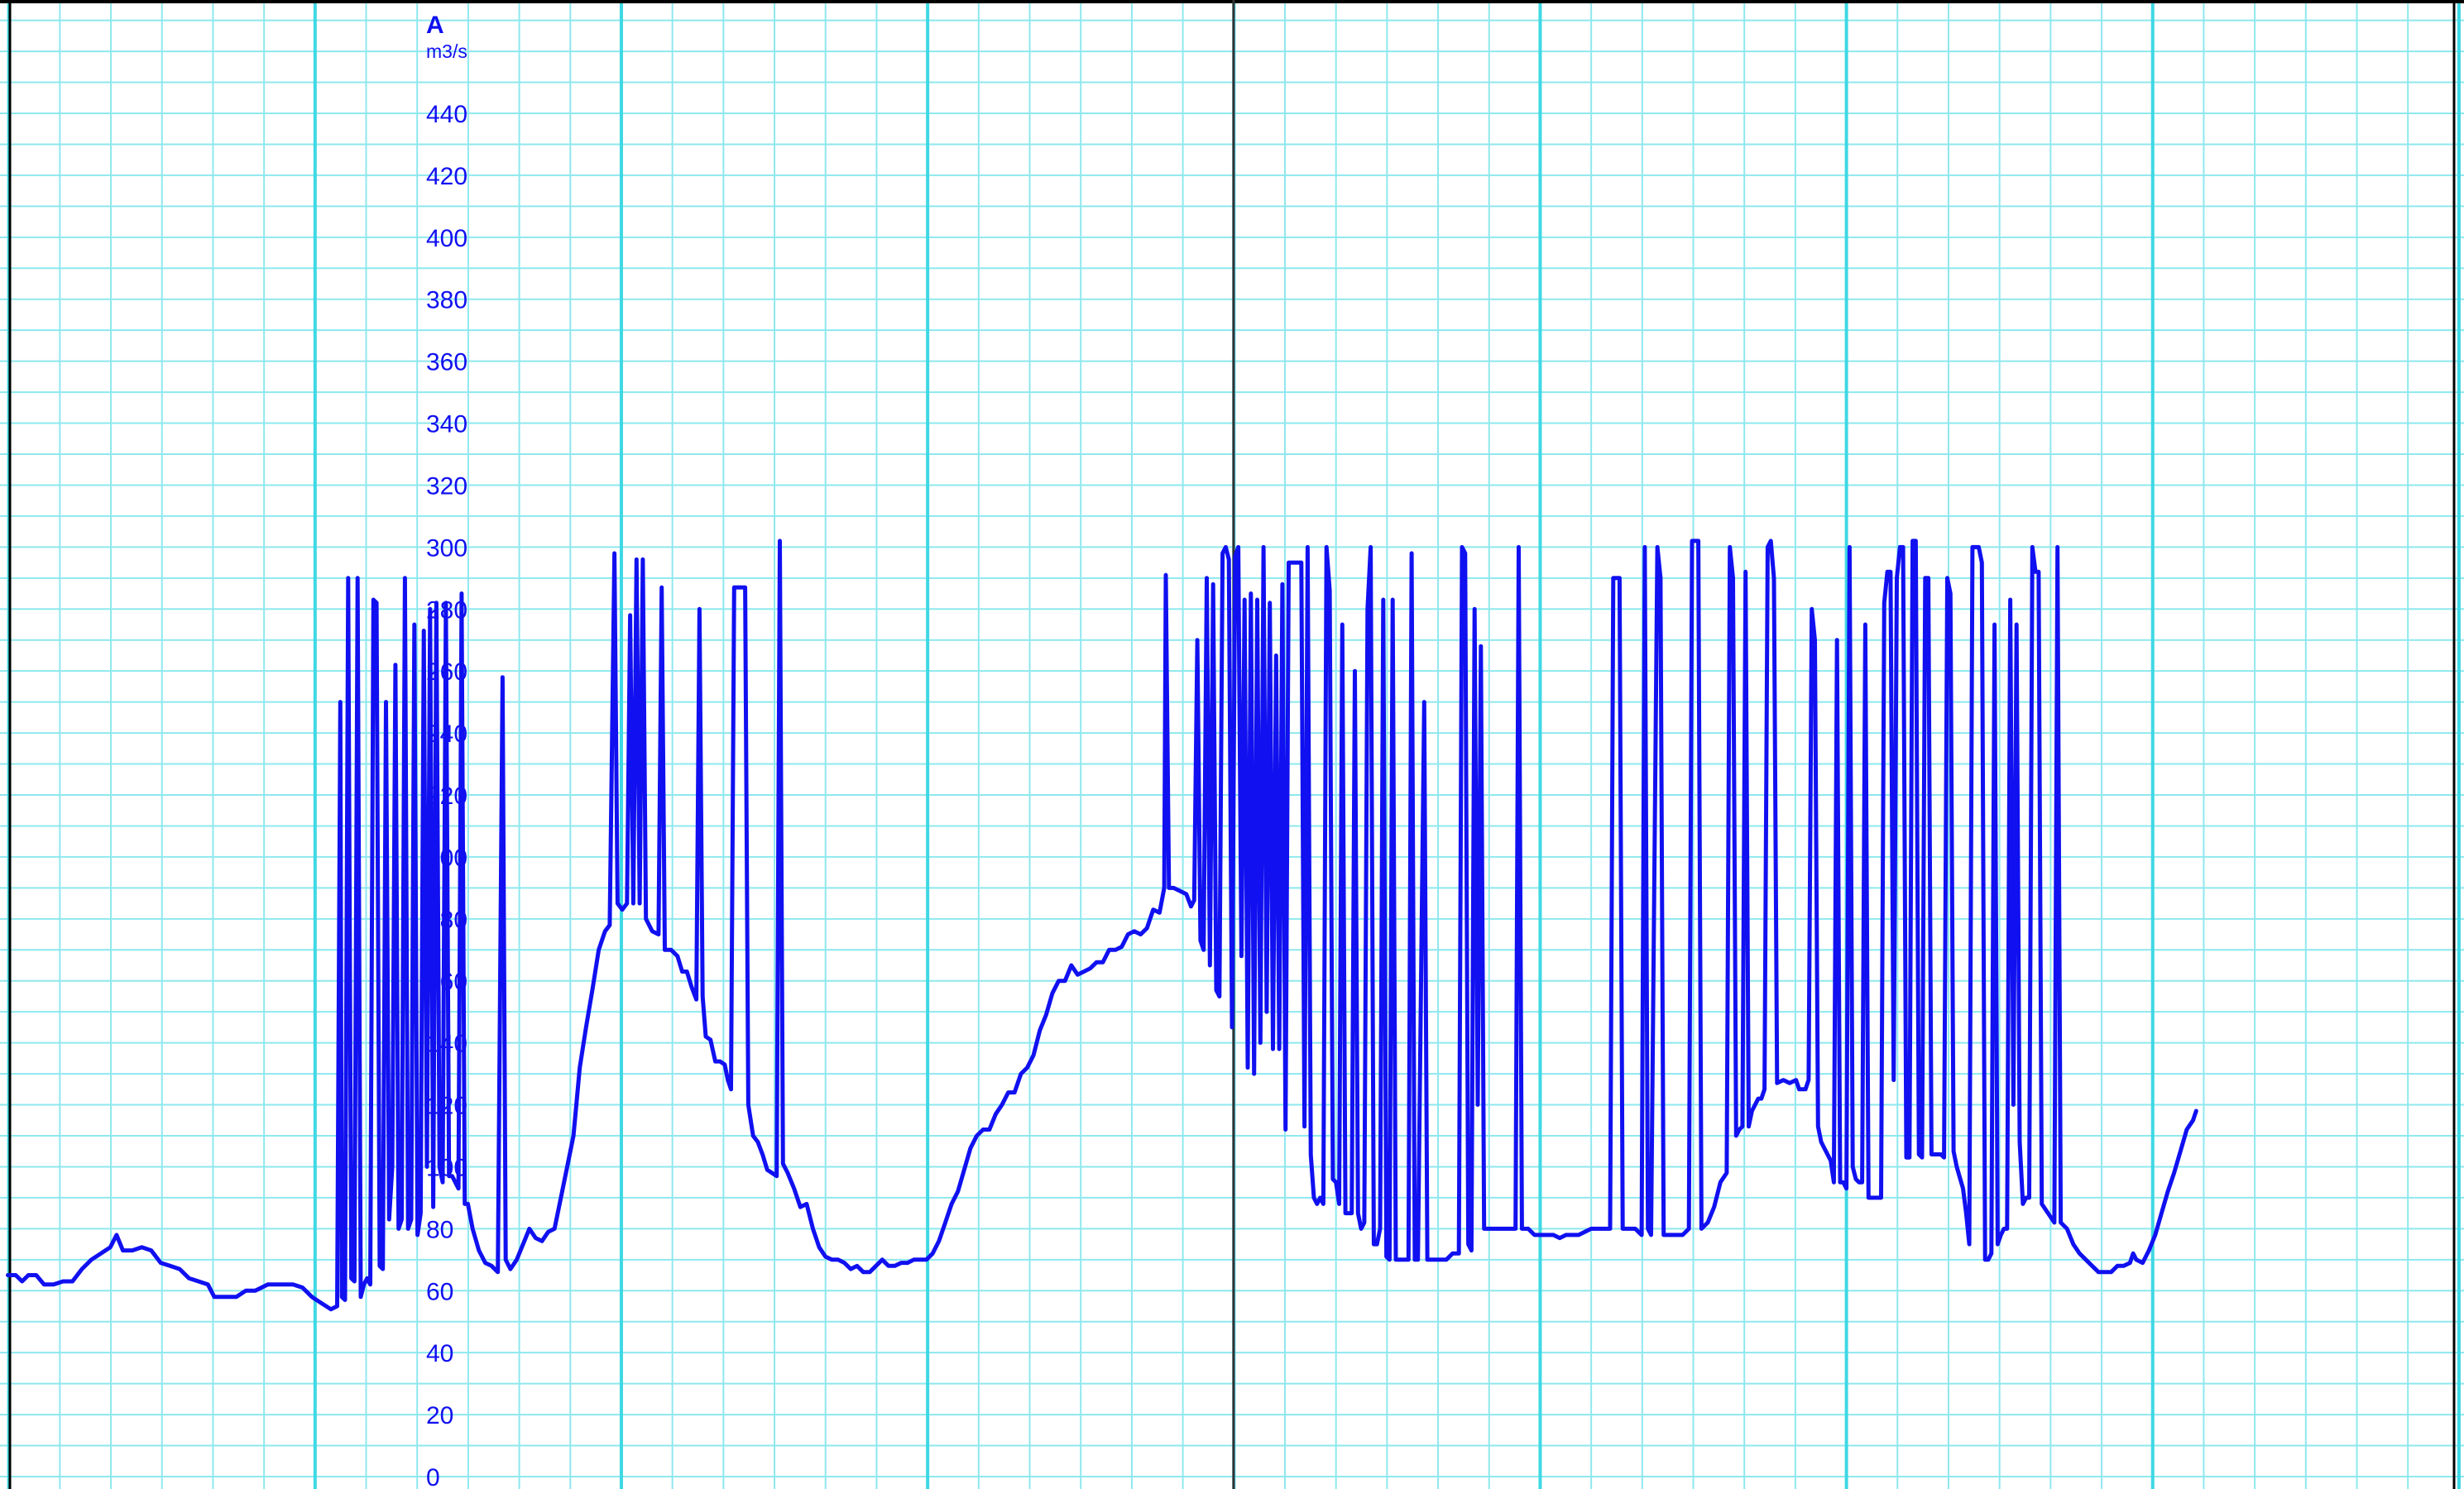  Describe the element at coordinates (446, 610) in the screenshot. I see `y-tick-label: 280` at that location.